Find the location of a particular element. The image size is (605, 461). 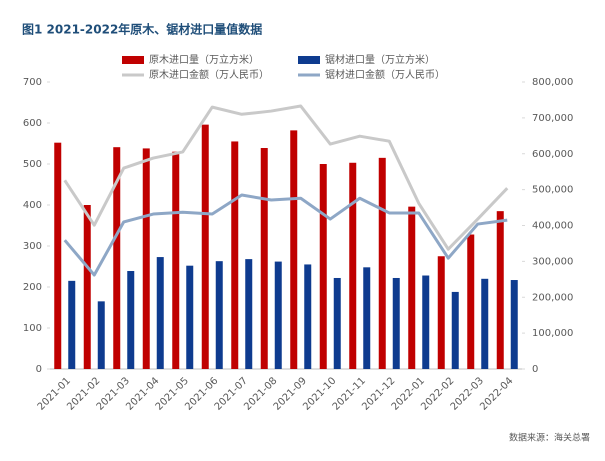

legend-label: 原木进口金额（万人民币） is located at coordinates (209, 74).